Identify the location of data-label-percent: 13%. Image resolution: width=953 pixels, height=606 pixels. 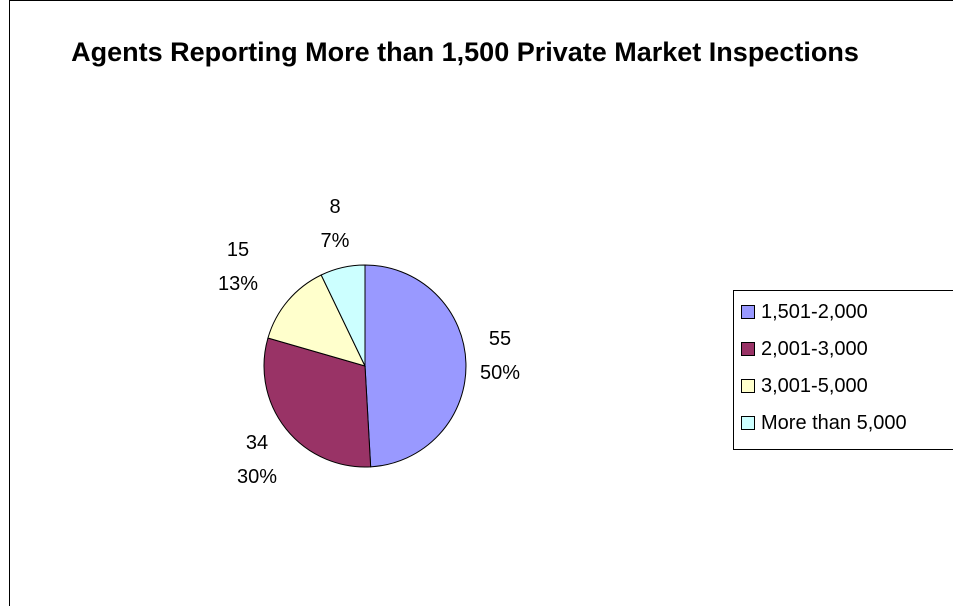
(238, 284).